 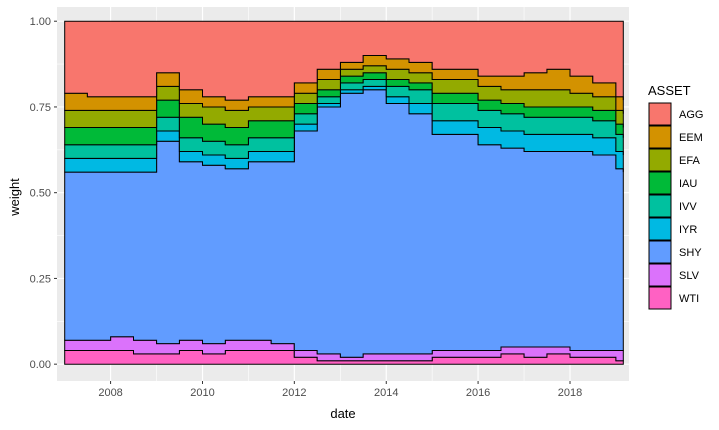 I want to click on legend-title: ASSET, so click(x=669, y=90).